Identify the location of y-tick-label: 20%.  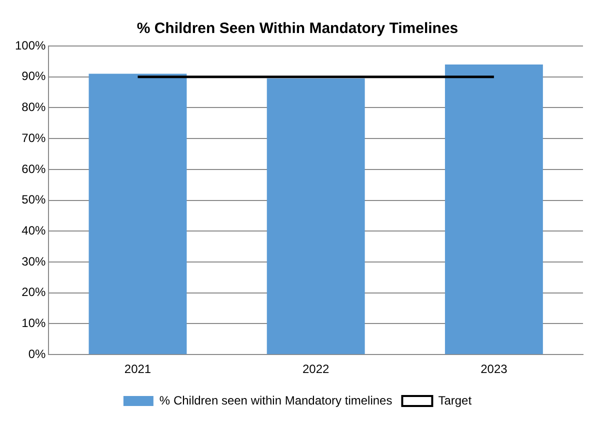
(34, 292).